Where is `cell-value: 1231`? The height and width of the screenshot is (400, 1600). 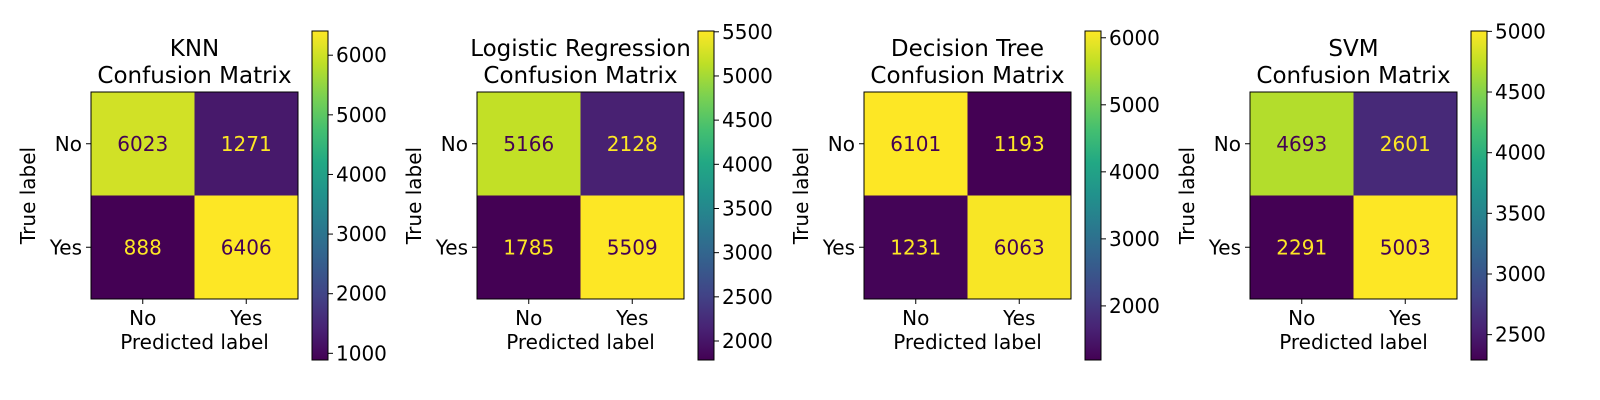
cell-value: 1231 is located at coordinates (915, 247).